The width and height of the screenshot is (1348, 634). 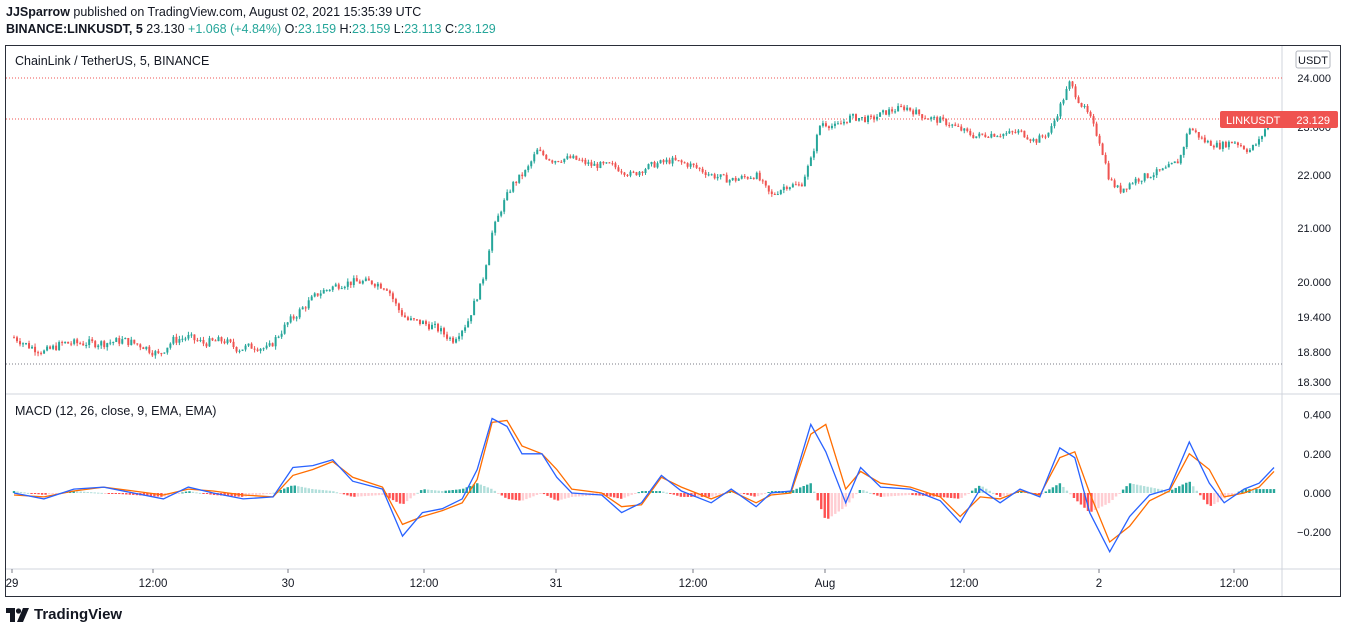 I want to click on last-price-tag: LINKUSDT 23.129, so click(x=1279, y=119).